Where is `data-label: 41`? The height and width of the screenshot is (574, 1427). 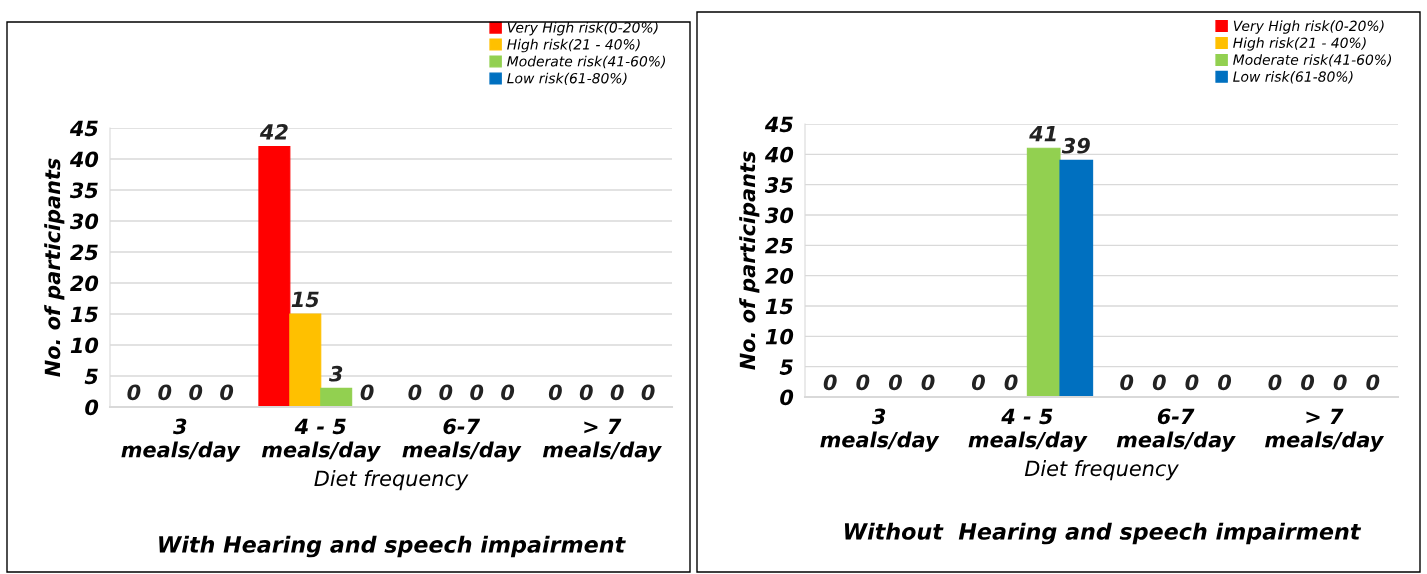
data-label: 41 is located at coordinates (1042, 133).